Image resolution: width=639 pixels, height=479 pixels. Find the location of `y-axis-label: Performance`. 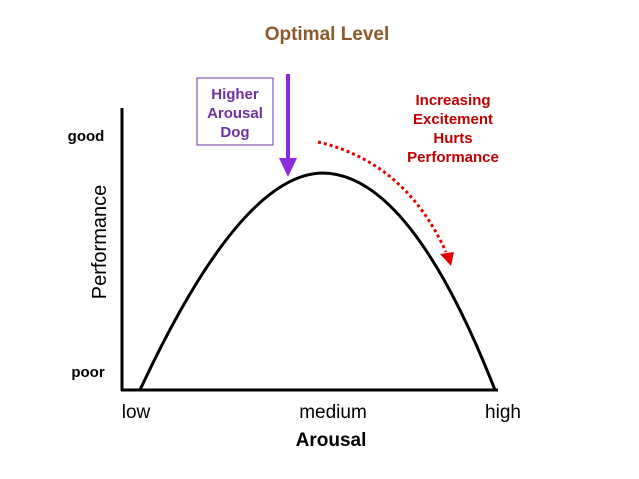

y-axis-label: Performance is located at coordinates (100, 242).